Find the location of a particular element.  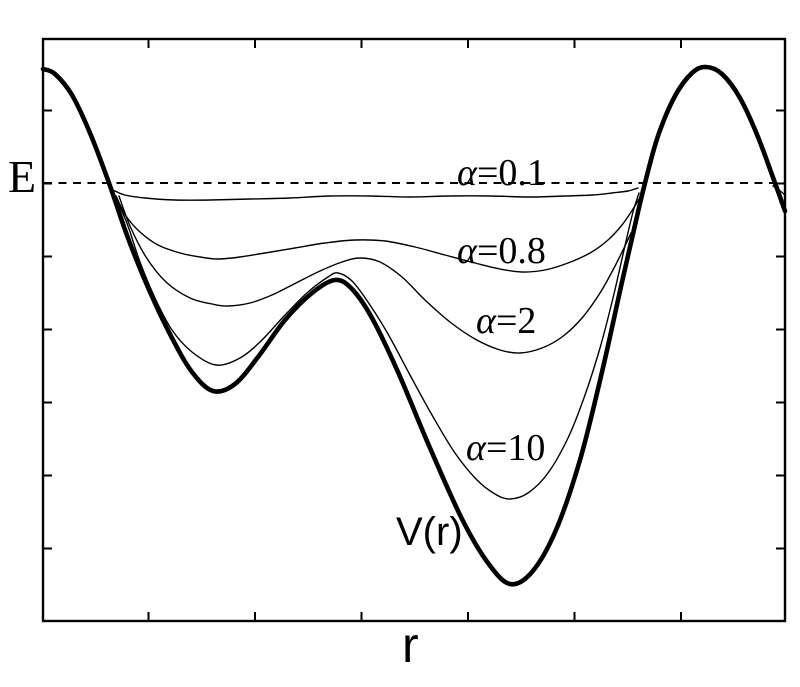

alpha-10-curve-label: α=10 is located at coordinates (505, 448).